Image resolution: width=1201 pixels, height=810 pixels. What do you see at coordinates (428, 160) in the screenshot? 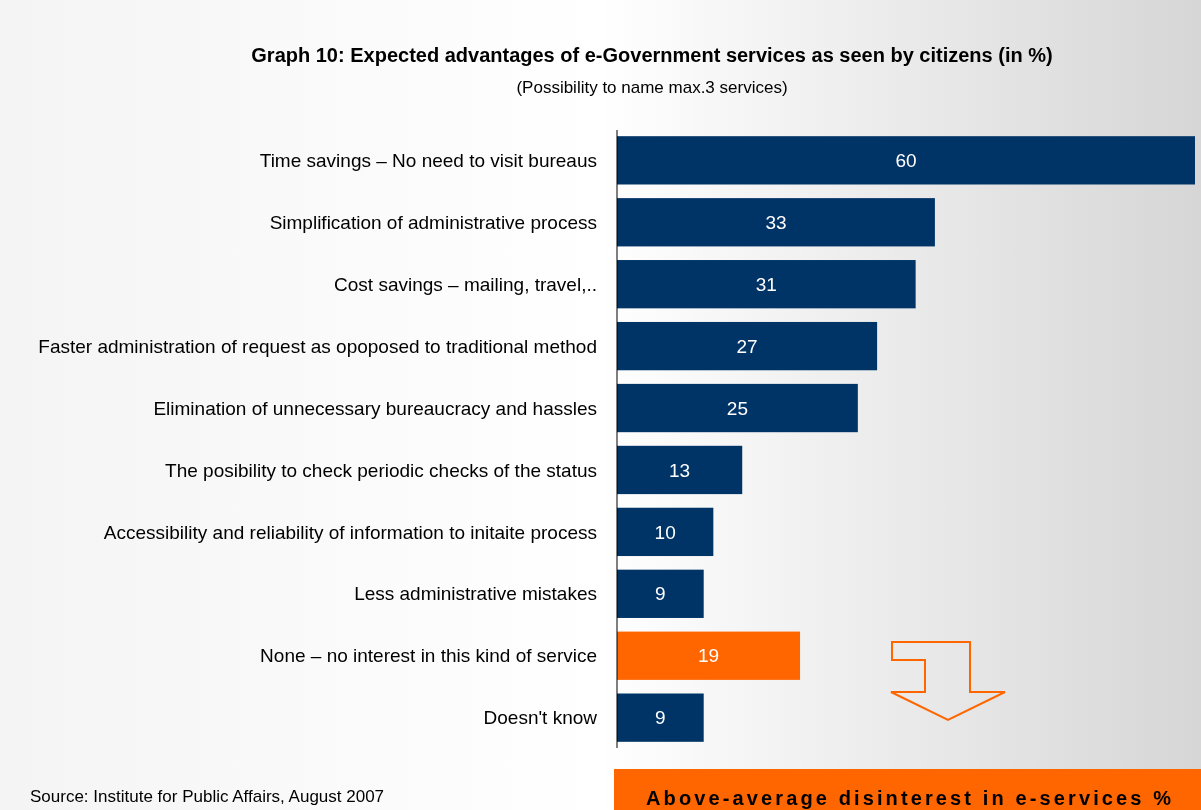
I see `y-tick-label: Time savings – No need to visit bureaus` at bounding box center [428, 160].